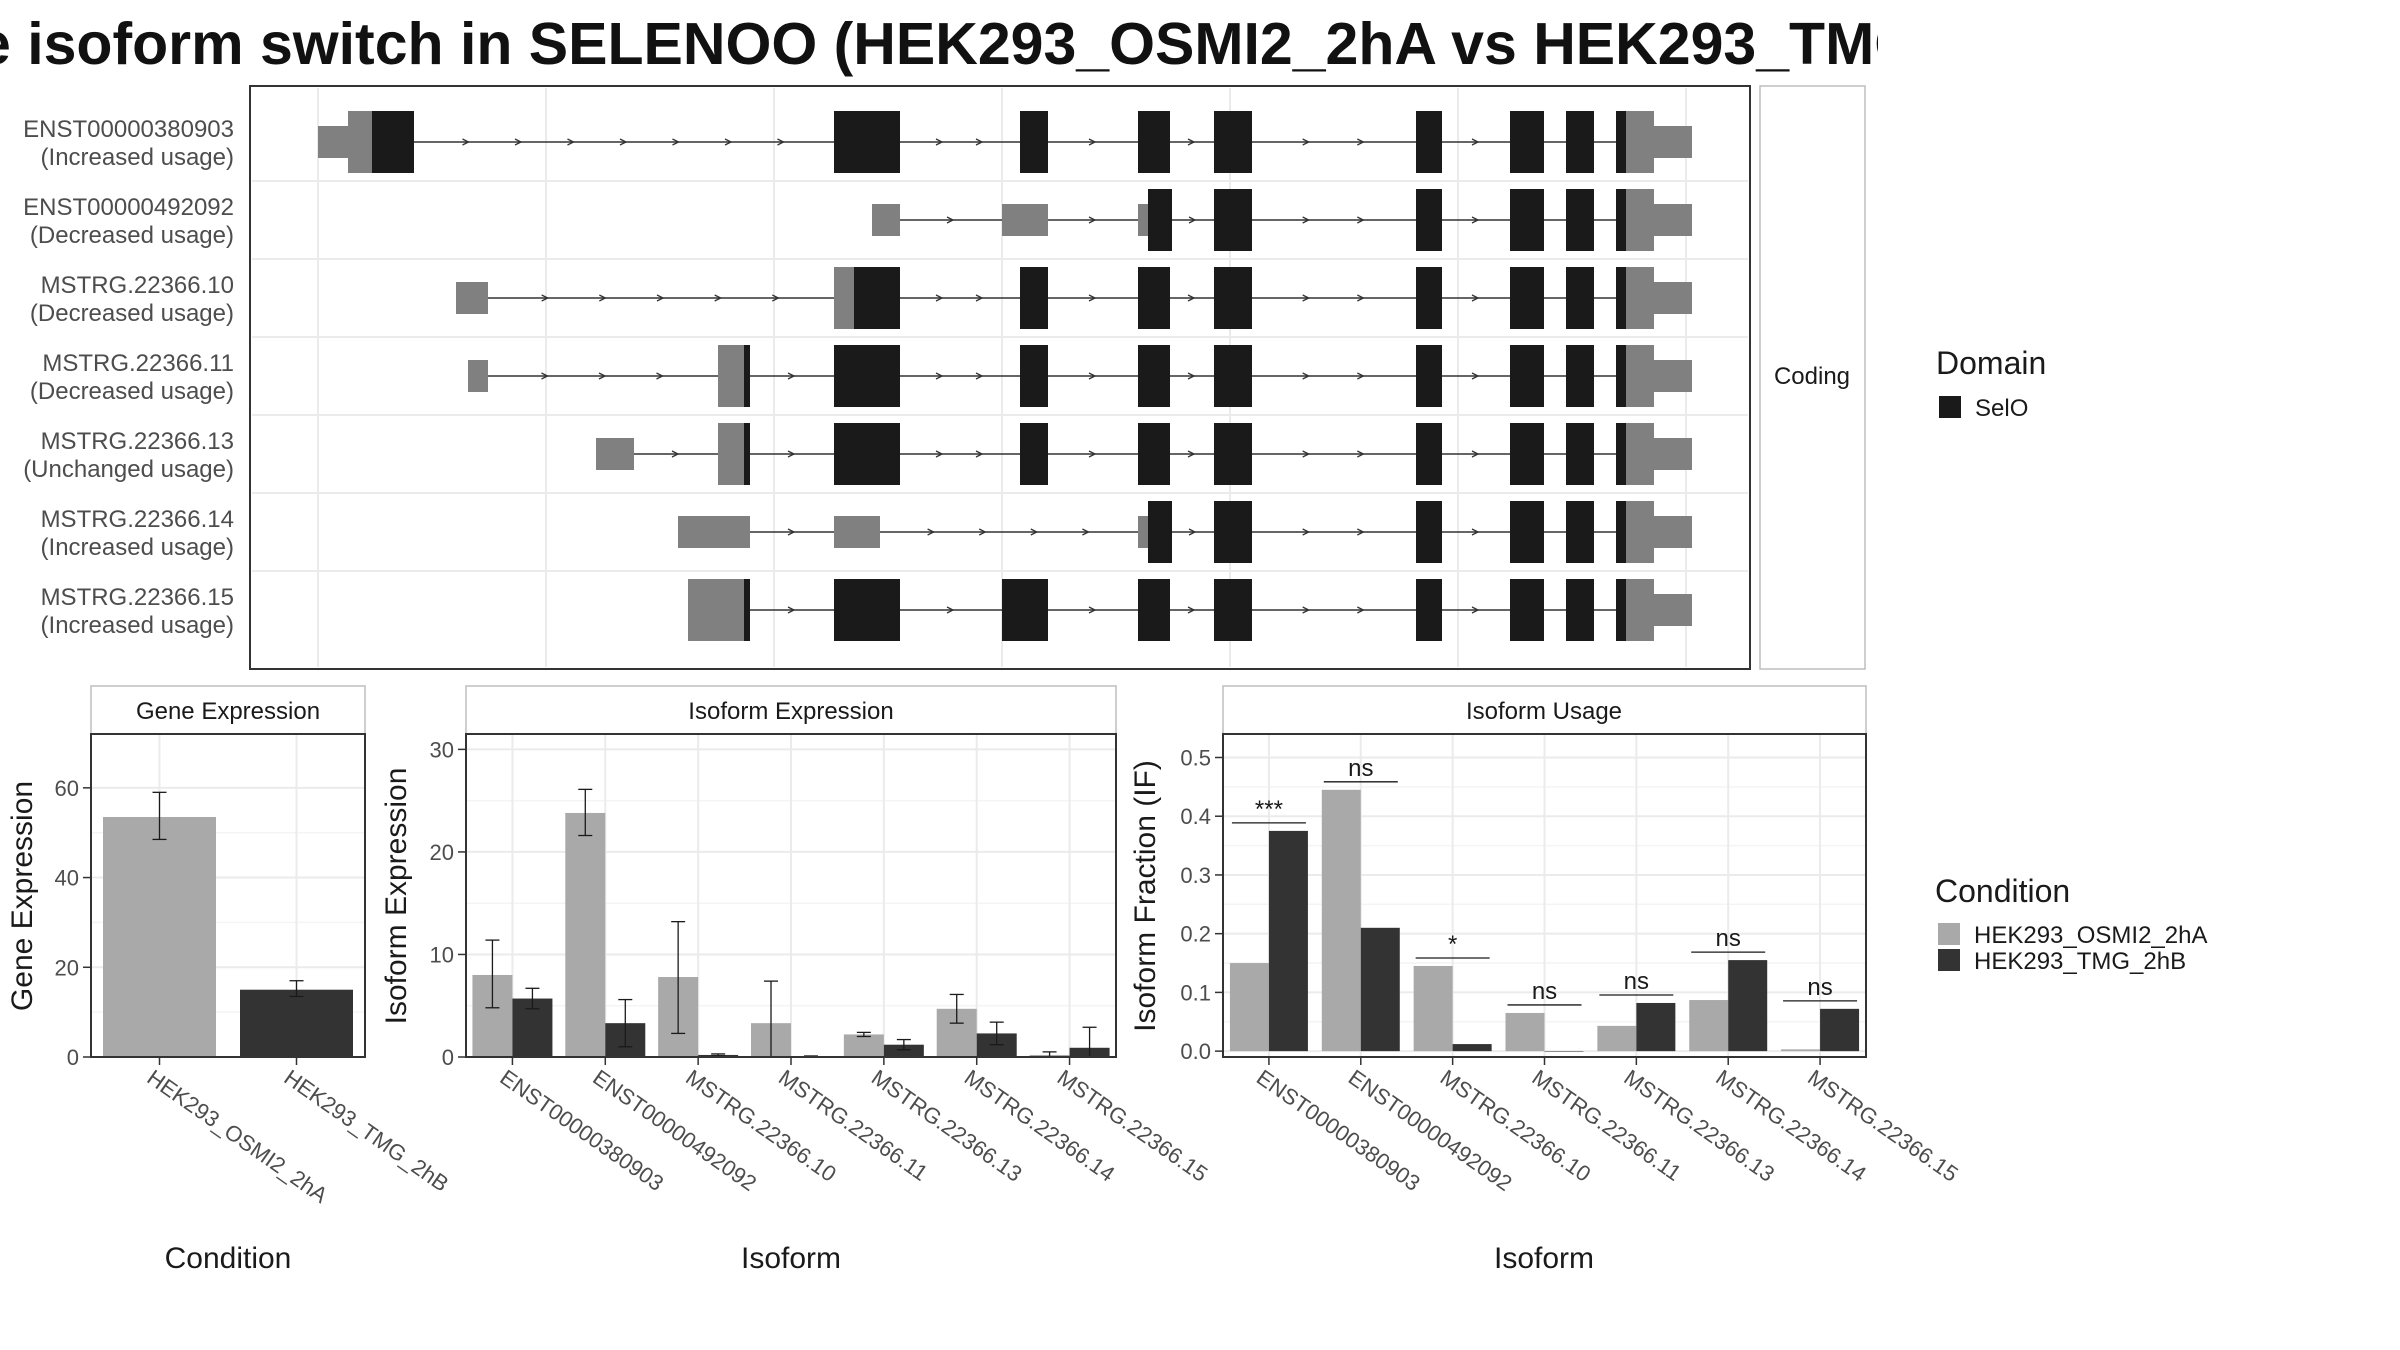 The image size is (2400, 1350). Describe the element at coordinates (448, 1057) in the screenshot. I see `y-tick-label: 0` at that location.